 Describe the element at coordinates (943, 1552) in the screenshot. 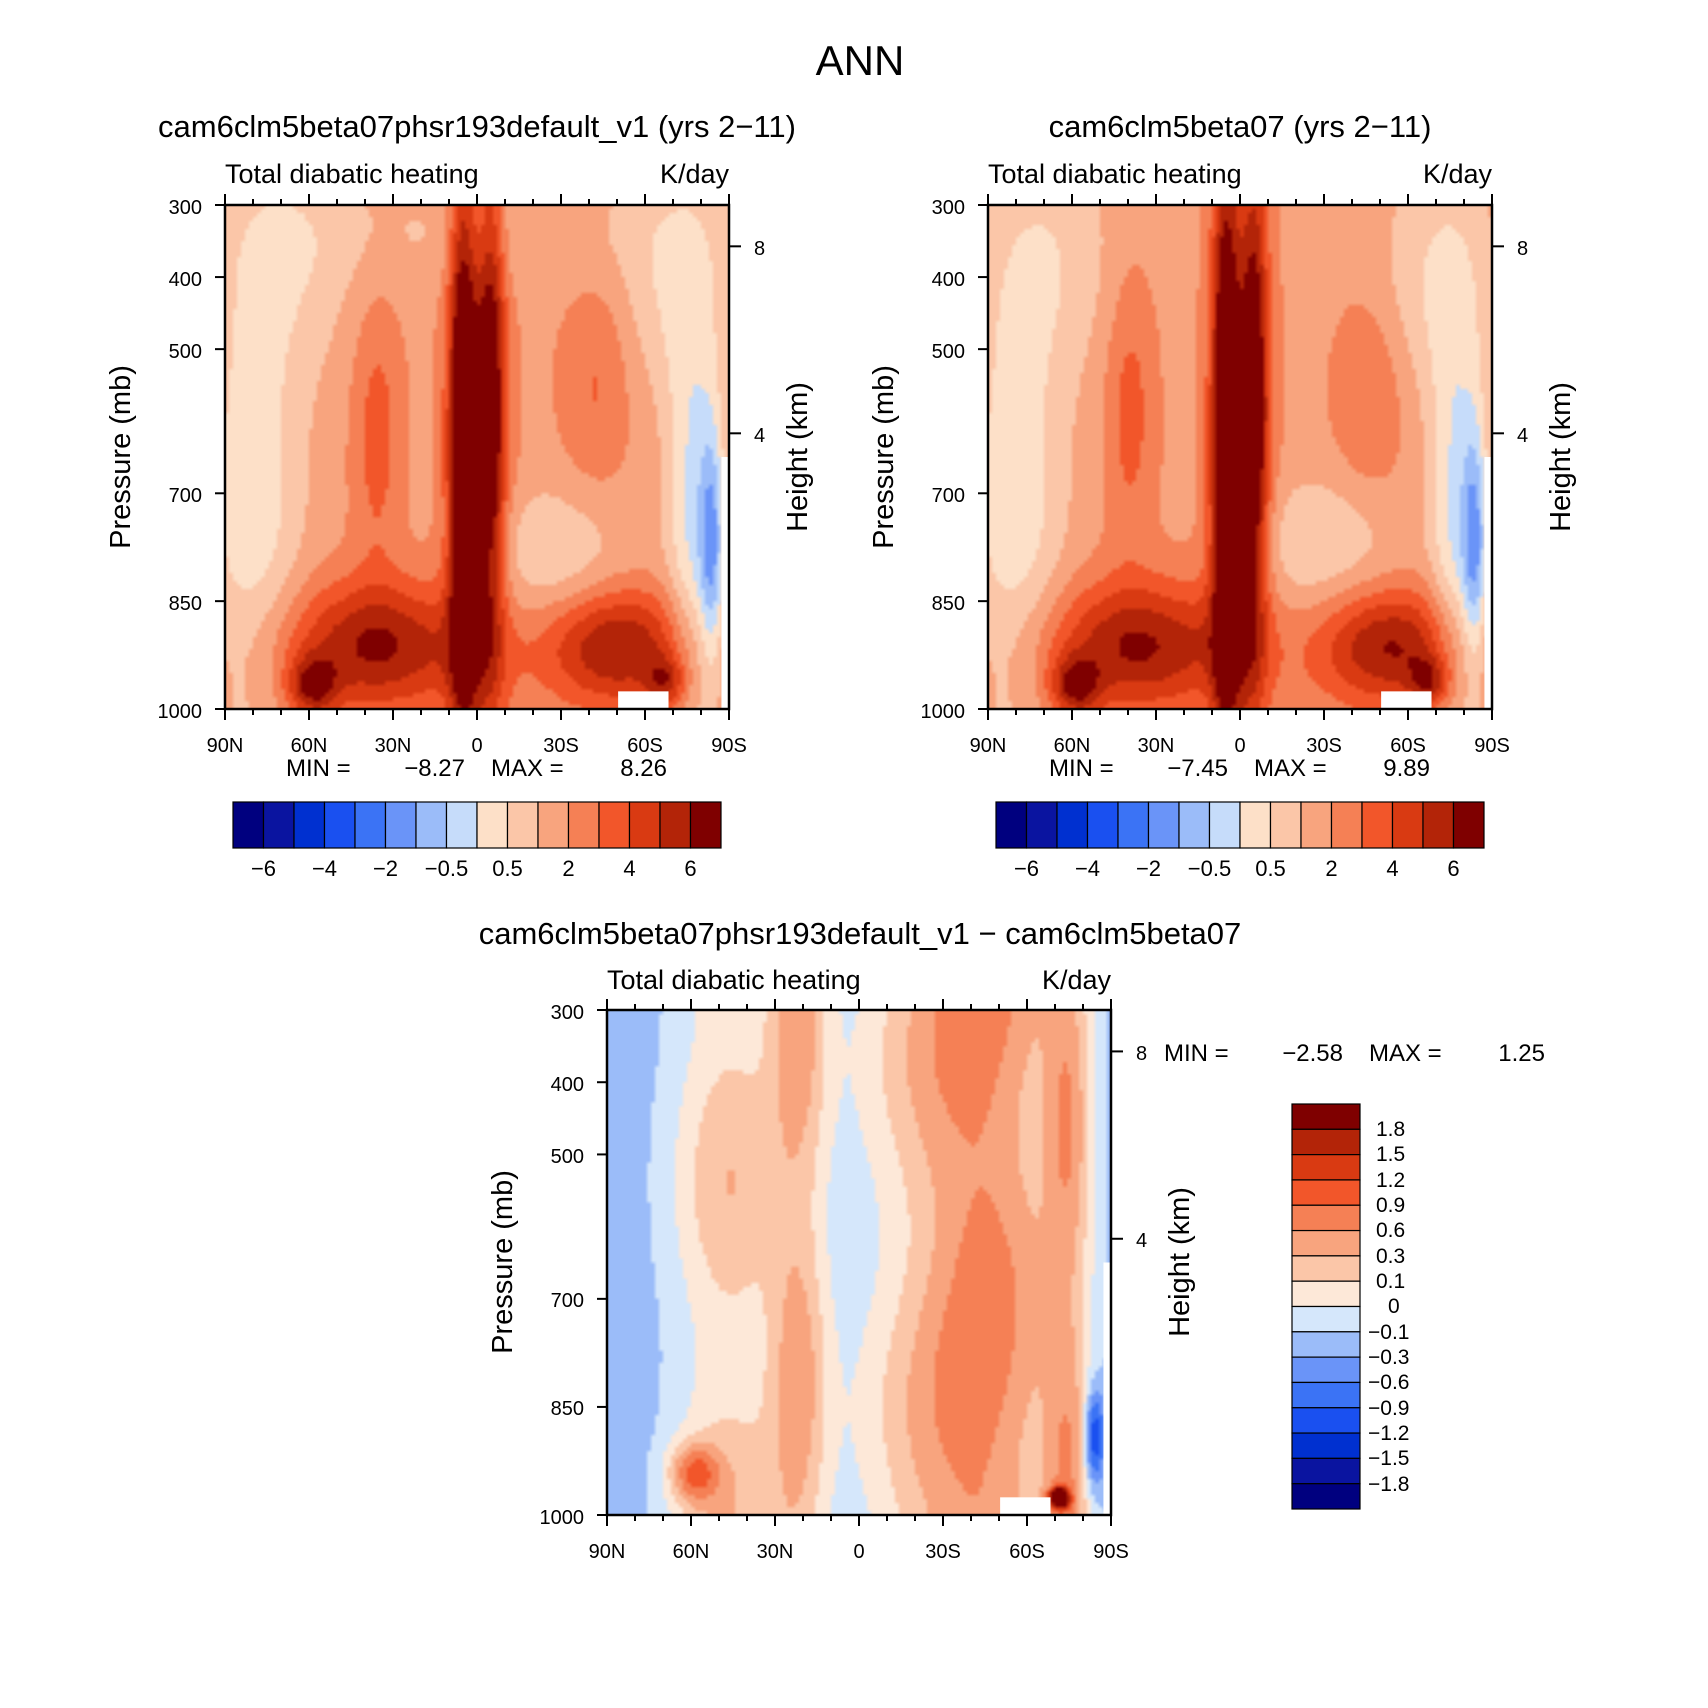

I see `x-tick-label: 30S` at that location.